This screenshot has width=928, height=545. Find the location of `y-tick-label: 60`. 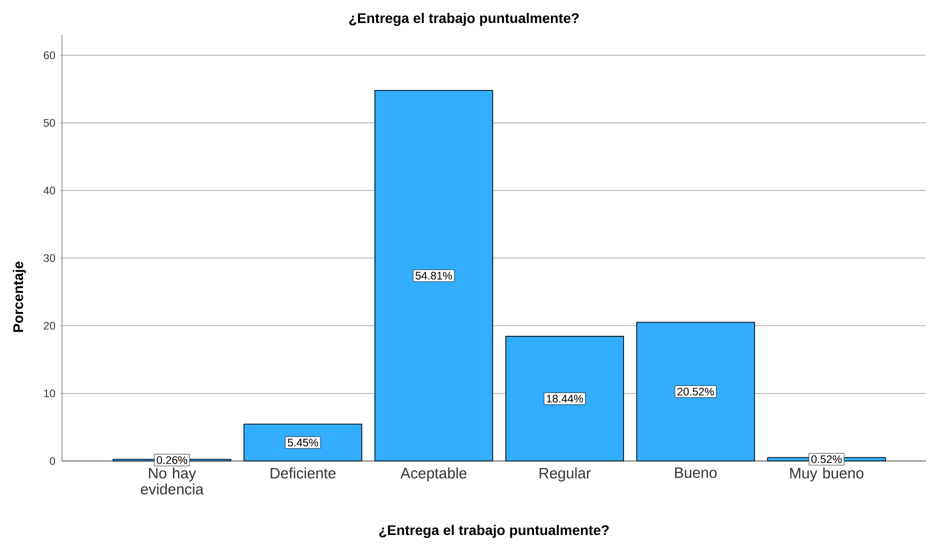

y-tick-label: 60 is located at coordinates (50, 55).